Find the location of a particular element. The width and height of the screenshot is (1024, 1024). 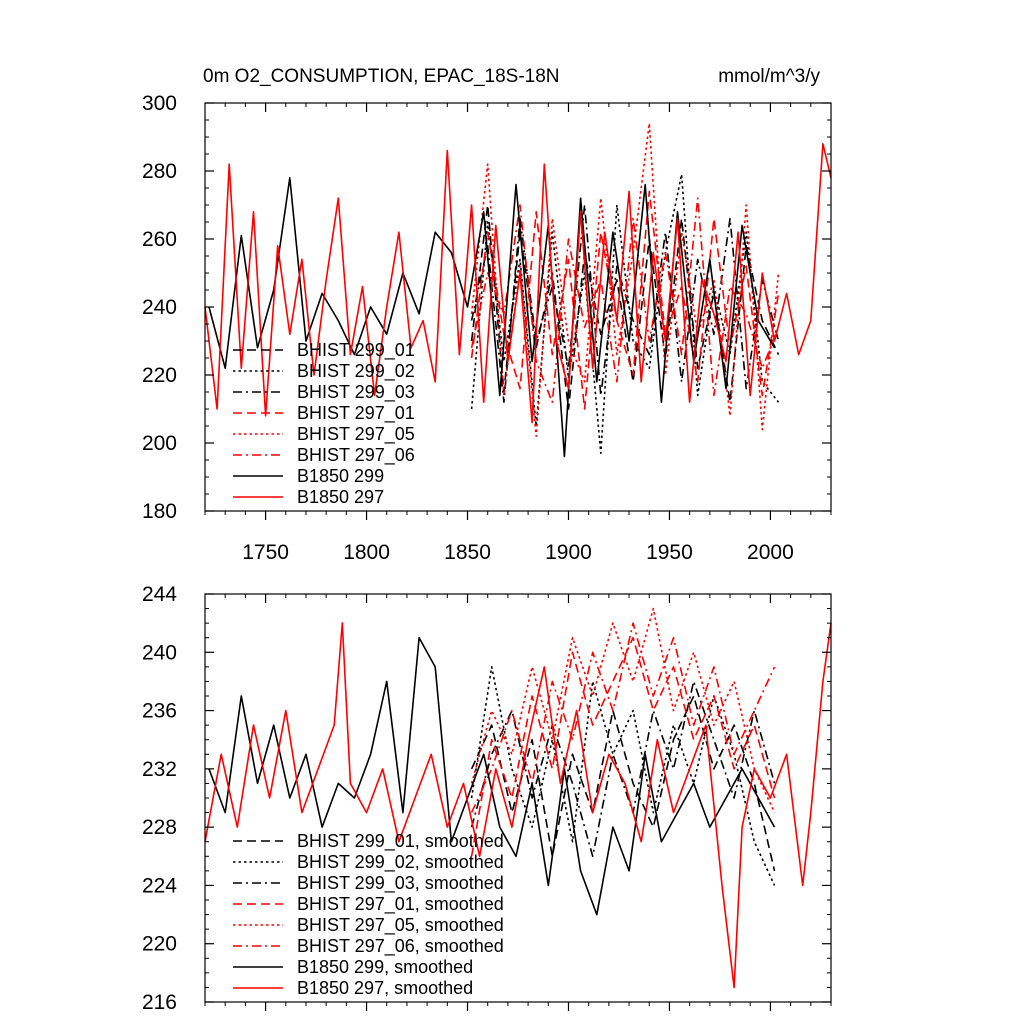

legend-label-1-1: BHIST 299_02, smoothed is located at coordinates (400, 862).